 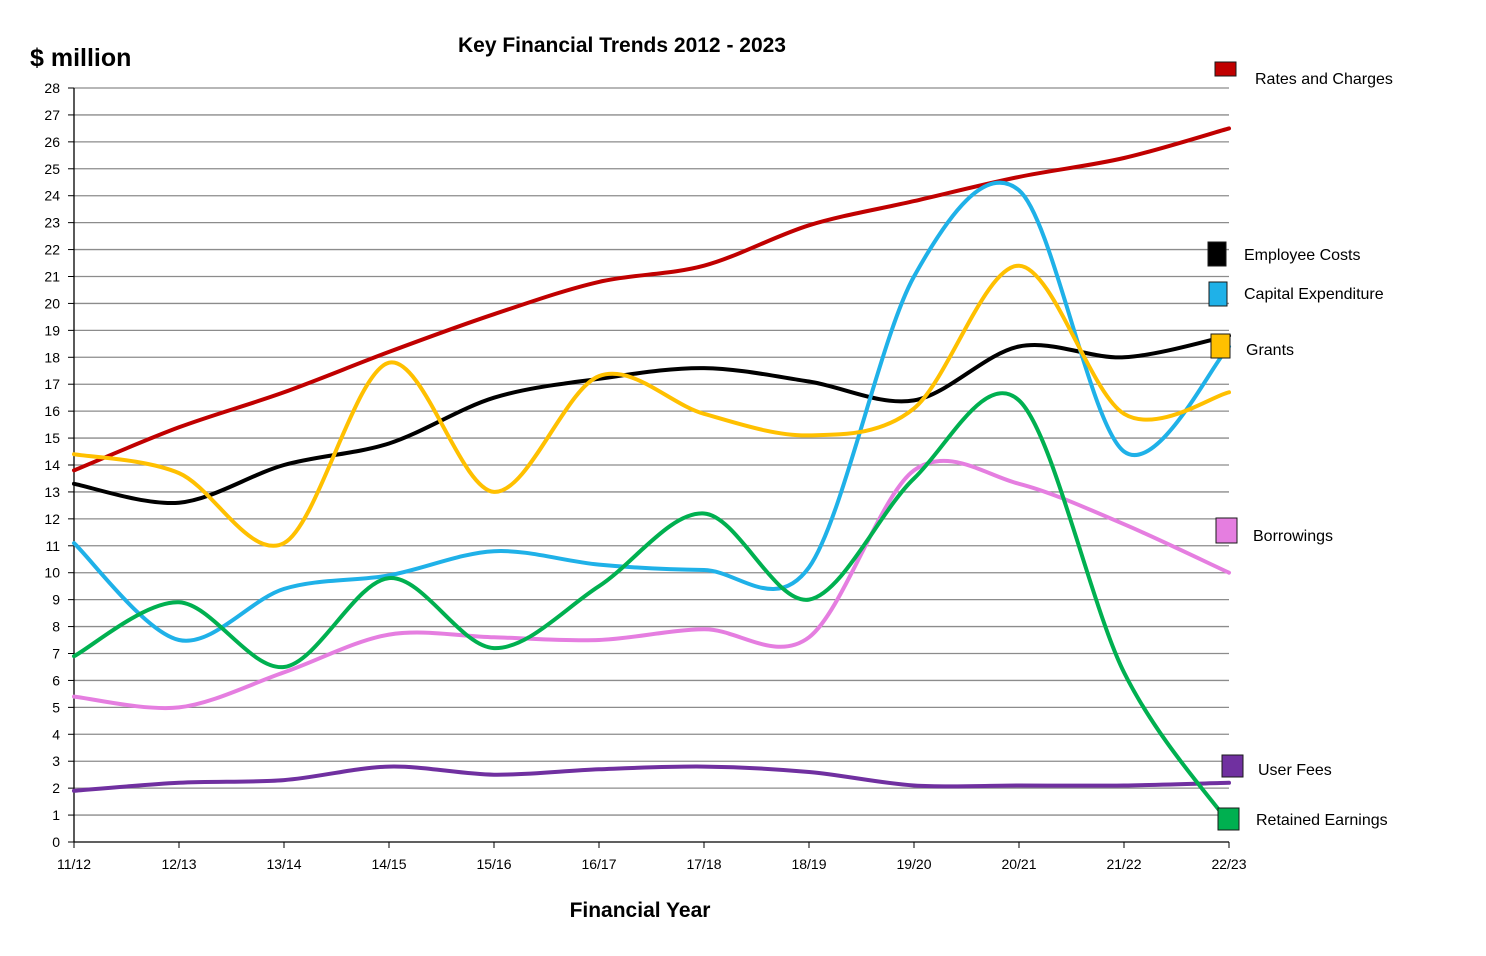 I want to click on y-tick-label: 11, so click(x=52, y=546).